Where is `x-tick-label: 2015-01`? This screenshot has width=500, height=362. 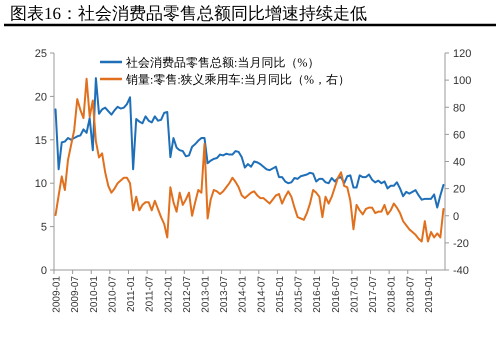 x-tick-label: 2015-01 is located at coordinates (280, 294).